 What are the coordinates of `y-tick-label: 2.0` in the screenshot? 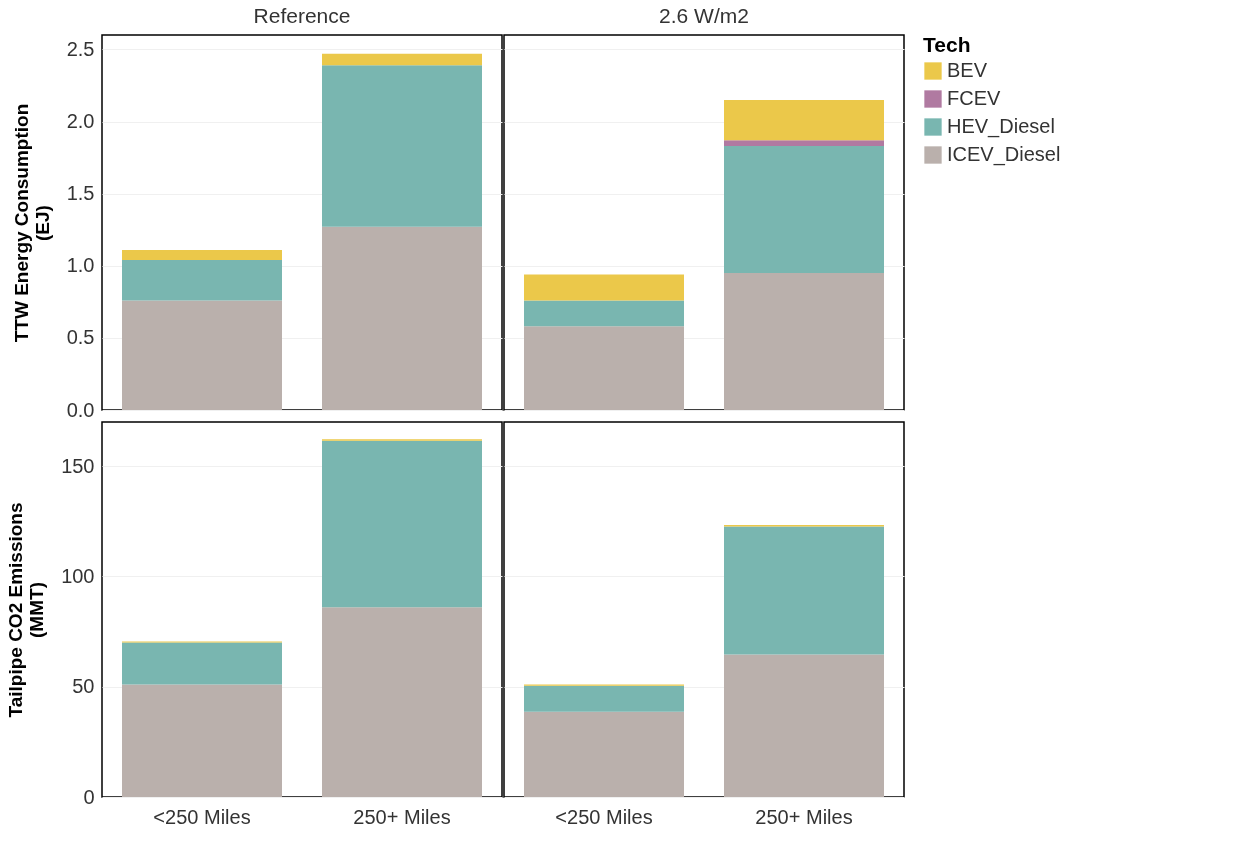 It's located at (80, 121).